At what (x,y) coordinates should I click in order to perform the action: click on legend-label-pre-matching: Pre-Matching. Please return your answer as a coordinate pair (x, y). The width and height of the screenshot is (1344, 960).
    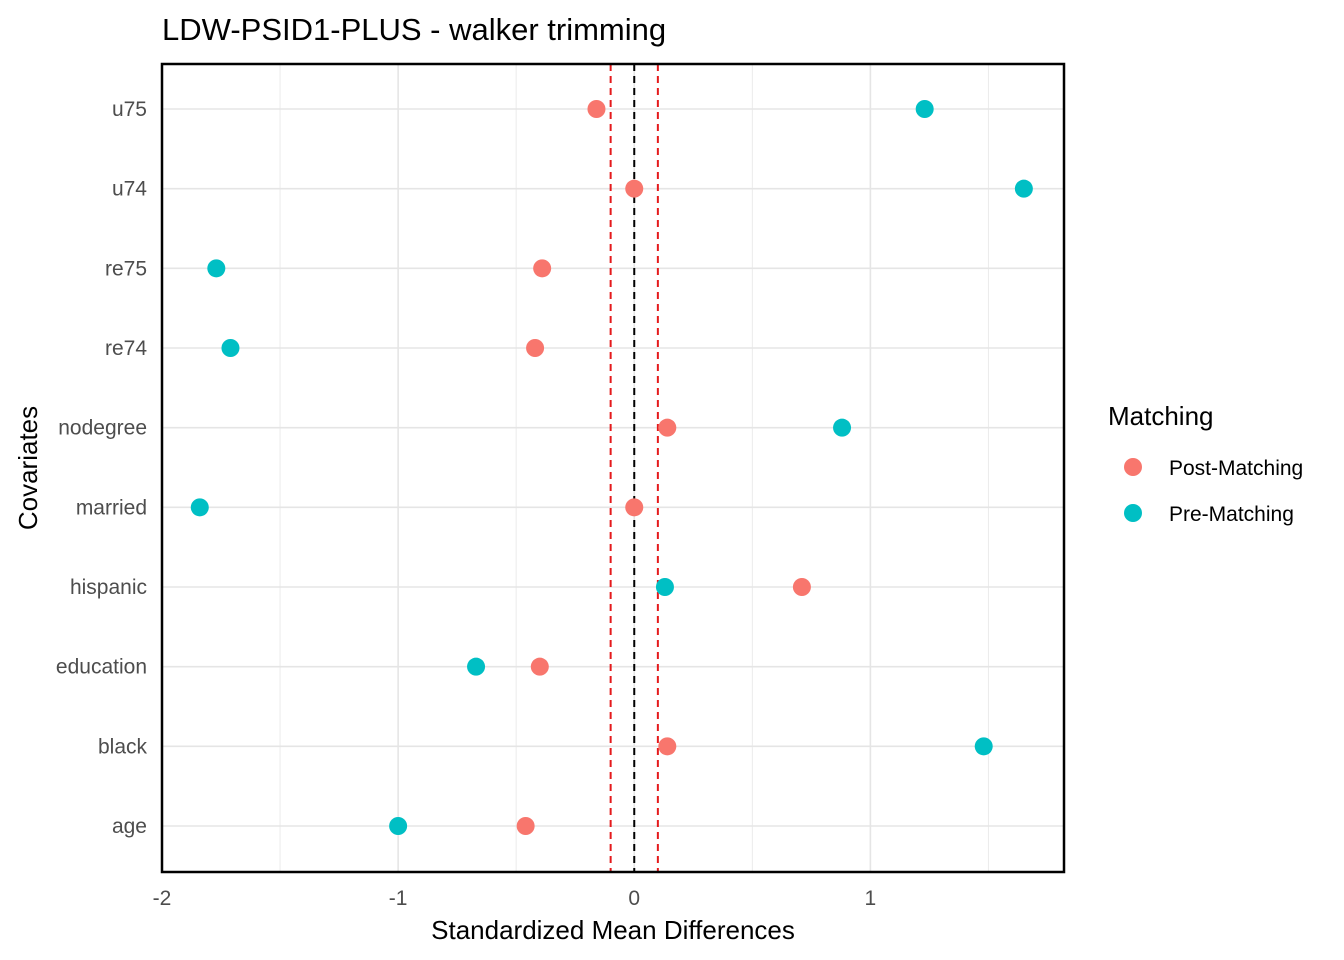
    Looking at the image, I should click on (1231, 514).